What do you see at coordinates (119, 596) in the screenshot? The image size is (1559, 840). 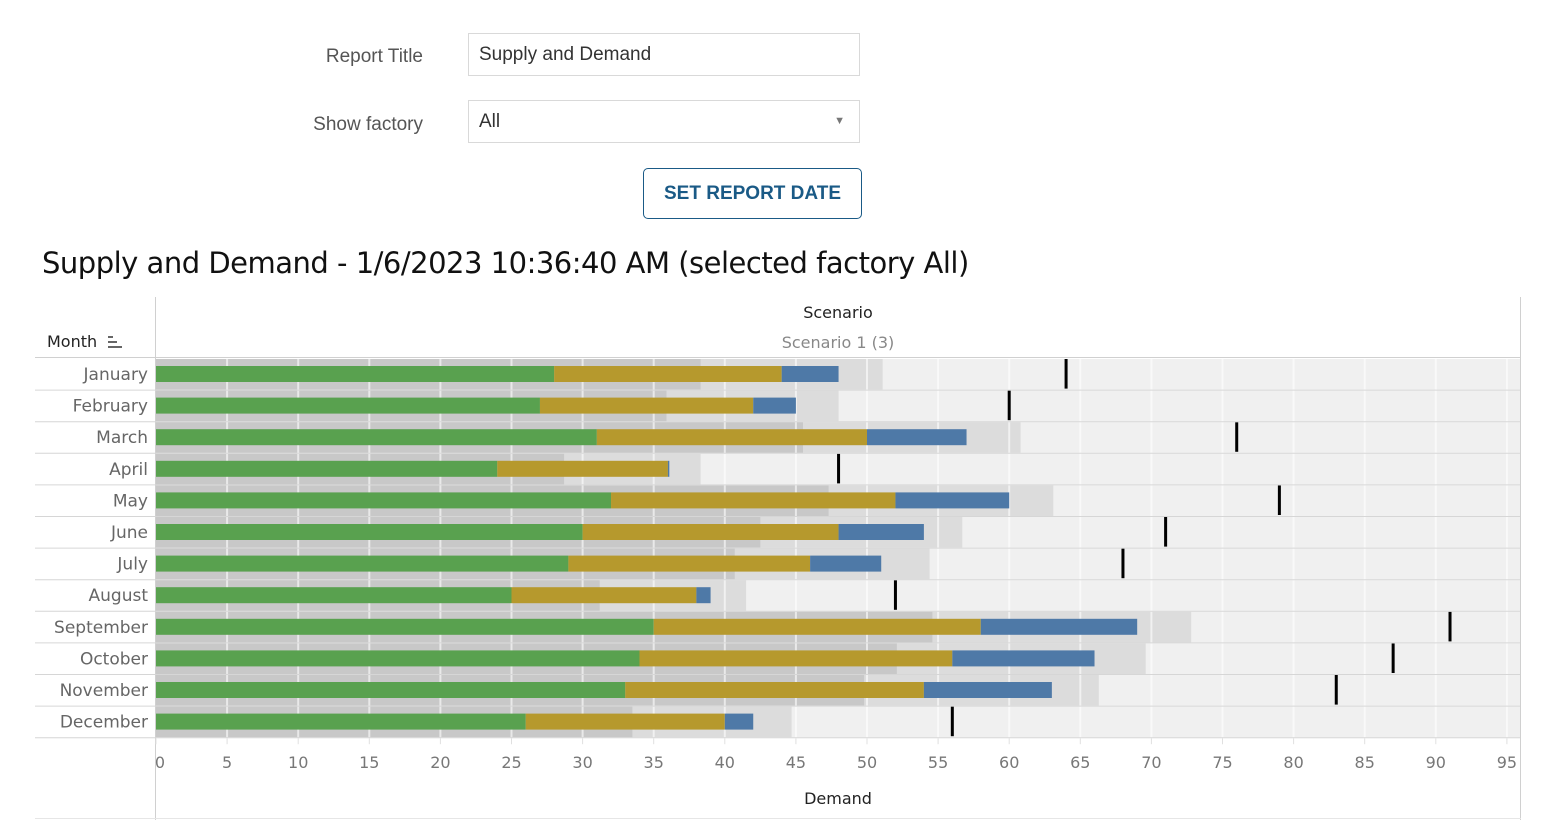 I see `month-label-august: August` at bounding box center [119, 596].